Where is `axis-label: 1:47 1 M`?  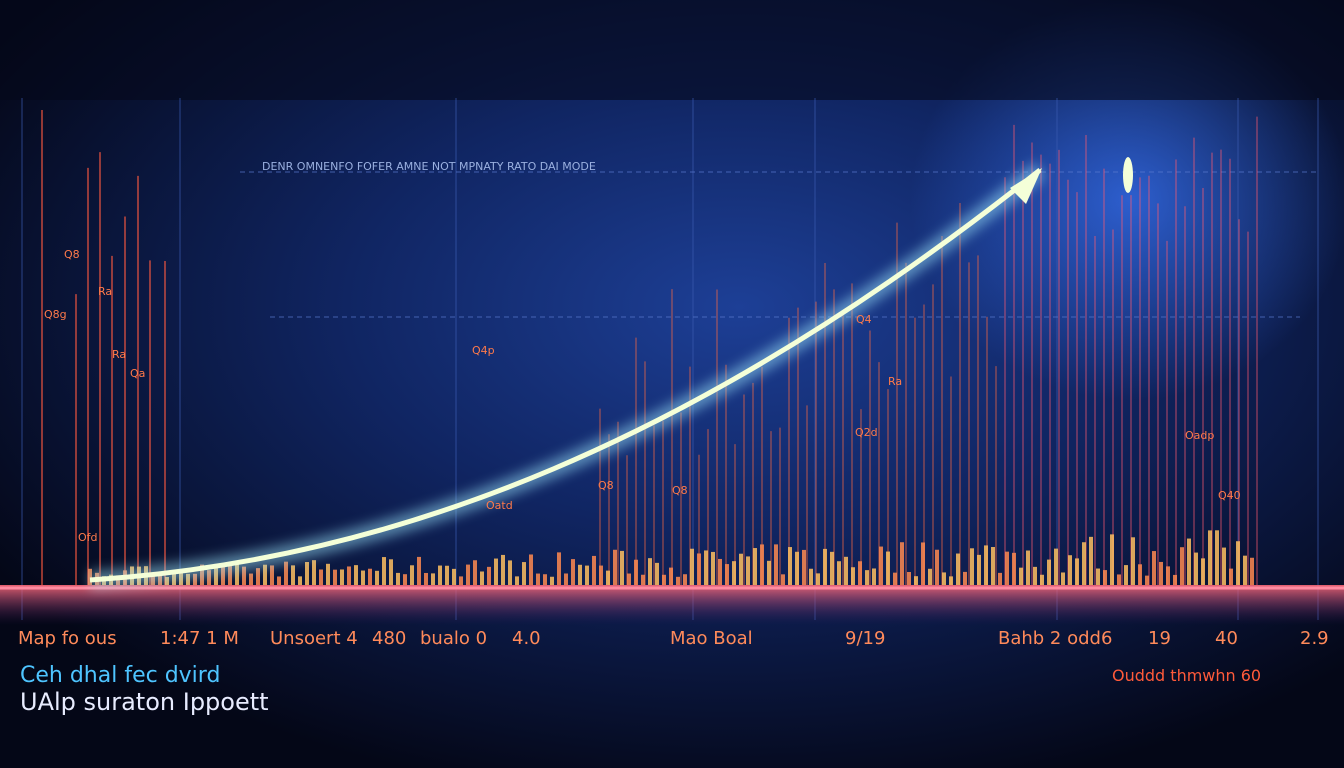 axis-label: 1:47 1 M is located at coordinates (199, 638).